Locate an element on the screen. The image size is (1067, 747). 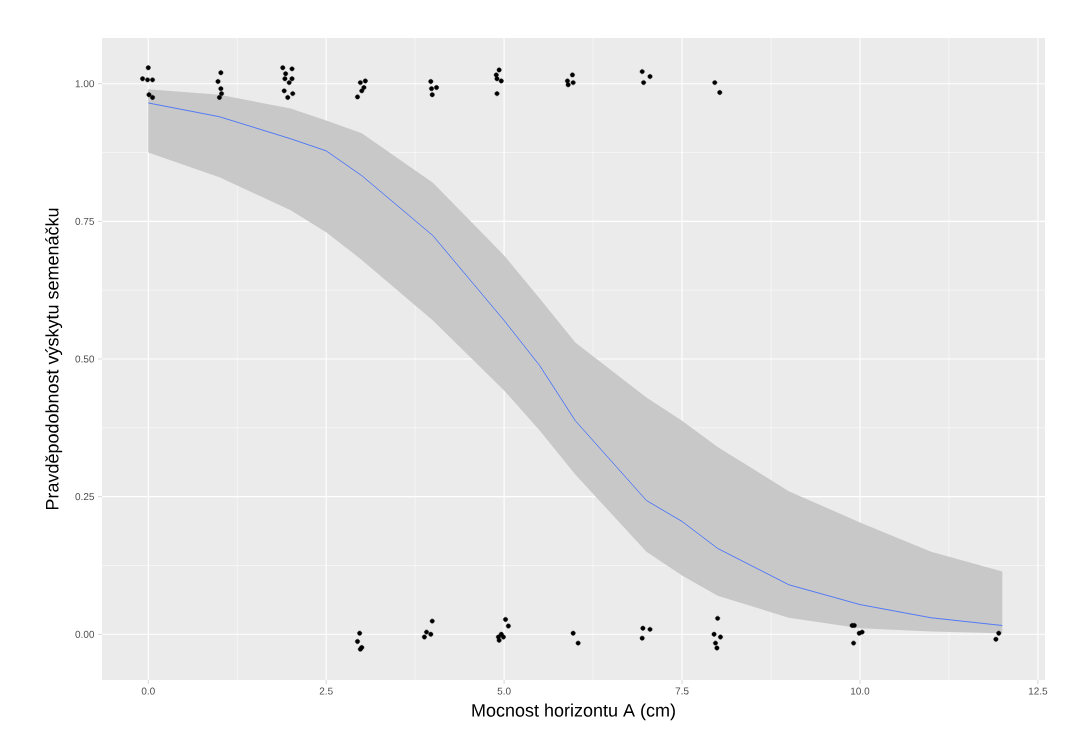
x-tick-label: 12.5 is located at coordinates (1038, 691).